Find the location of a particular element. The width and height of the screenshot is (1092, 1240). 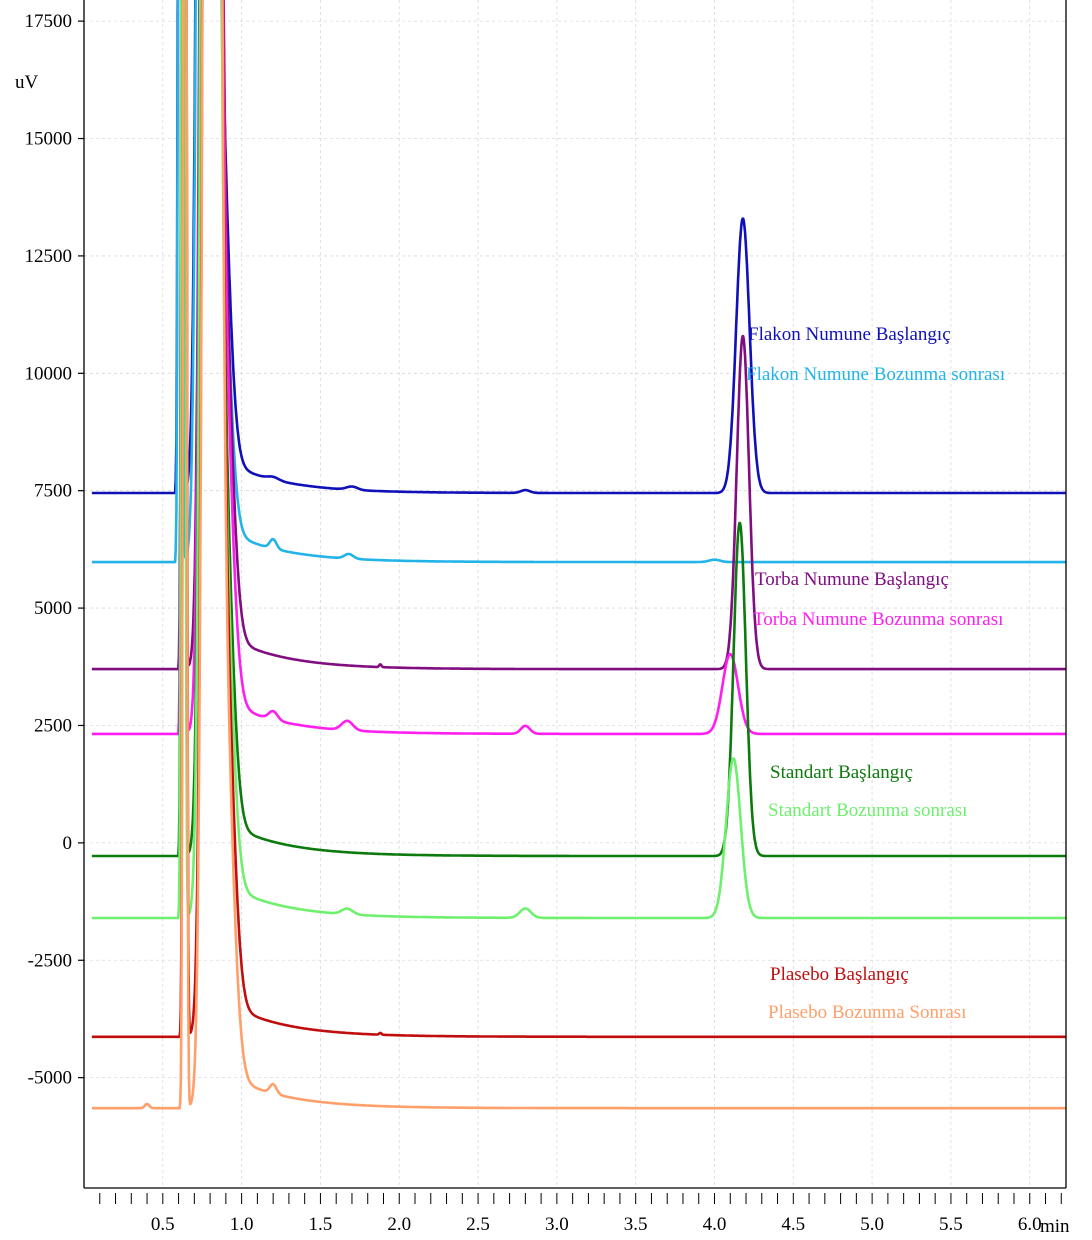

y-tick-label: 17500 is located at coordinates (49, 21).